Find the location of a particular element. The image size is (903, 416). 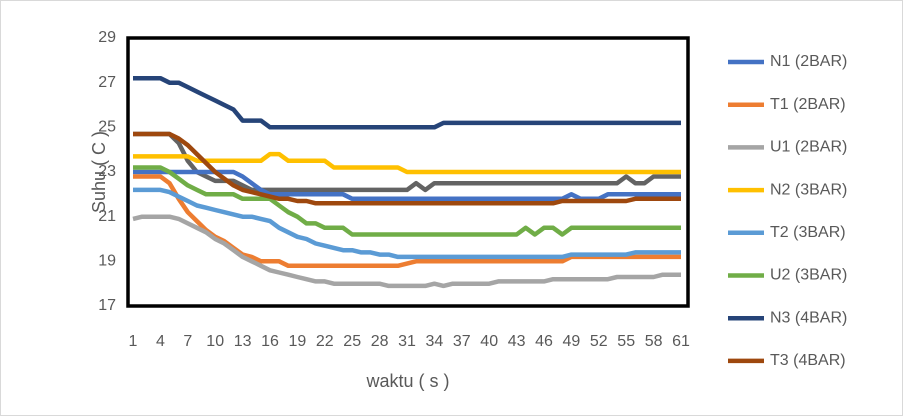

x-tick-label: 31 is located at coordinates (407, 341).